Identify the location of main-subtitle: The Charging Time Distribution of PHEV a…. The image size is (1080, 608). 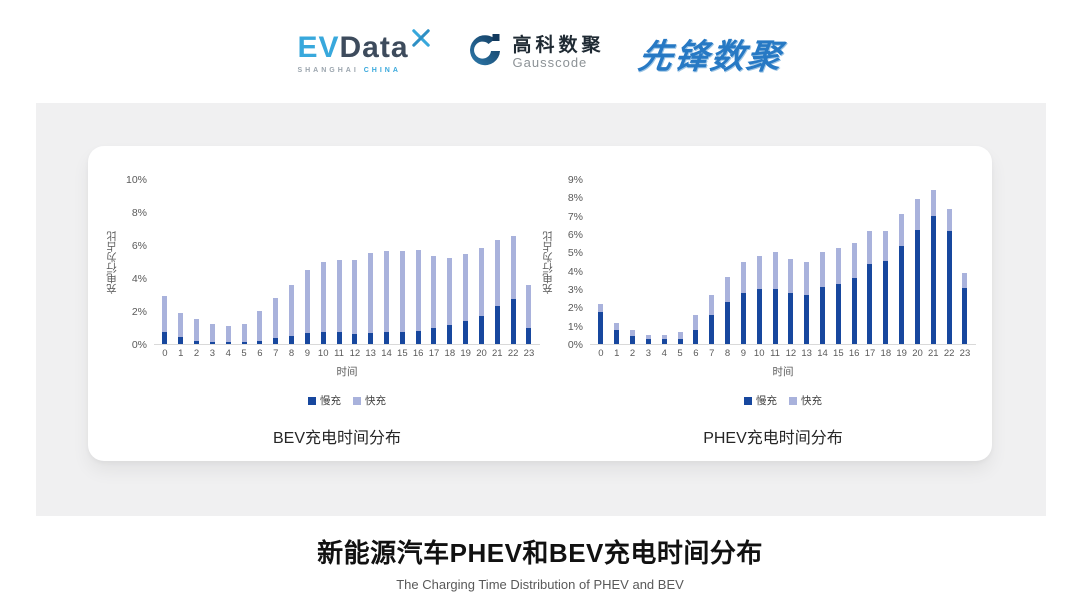
(540, 584).